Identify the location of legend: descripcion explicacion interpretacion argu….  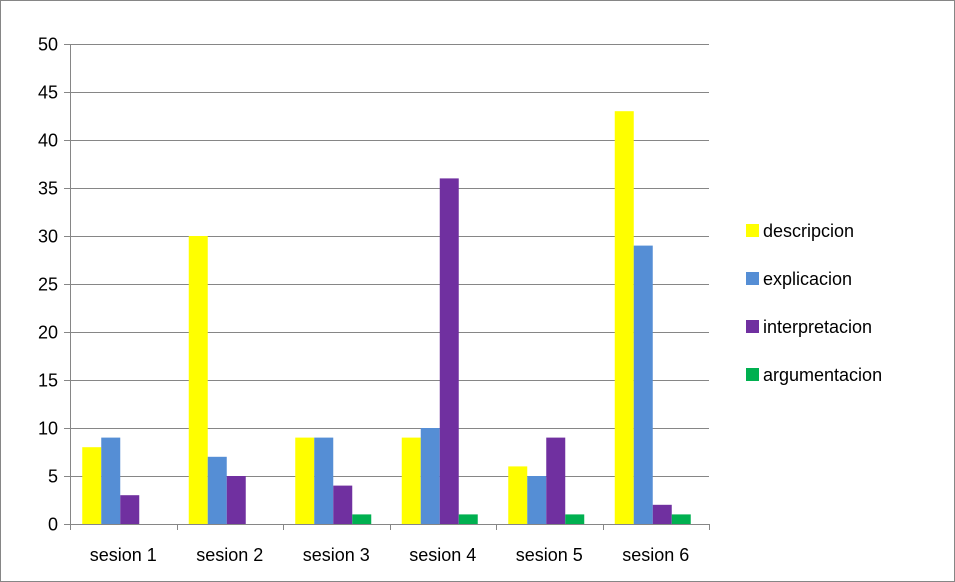
(814, 303).